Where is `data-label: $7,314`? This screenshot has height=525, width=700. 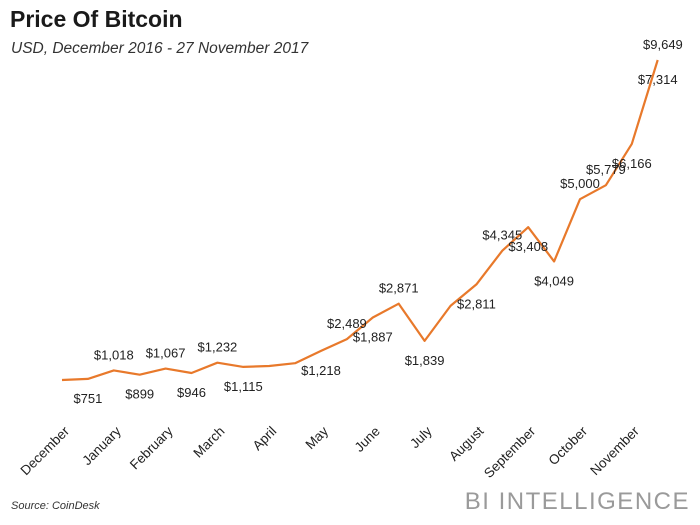 data-label: $7,314 is located at coordinates (658, 79).